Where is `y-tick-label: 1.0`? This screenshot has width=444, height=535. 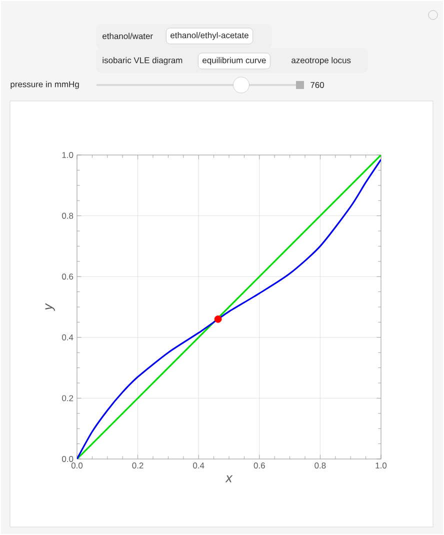 y-tick-label: 1.0 is located at coordinates (68, 155).